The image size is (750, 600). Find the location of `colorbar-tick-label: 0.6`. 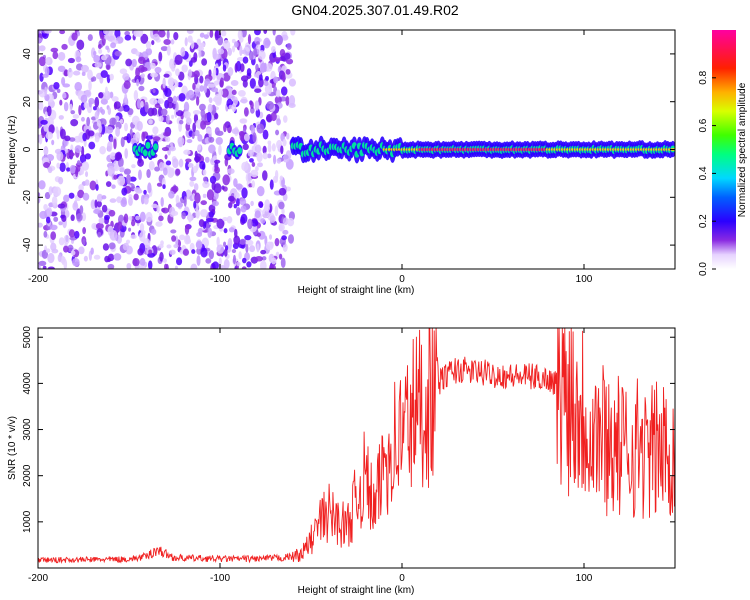

colorbar-tick-label: 0.6 is located at coordinates (703, 125).